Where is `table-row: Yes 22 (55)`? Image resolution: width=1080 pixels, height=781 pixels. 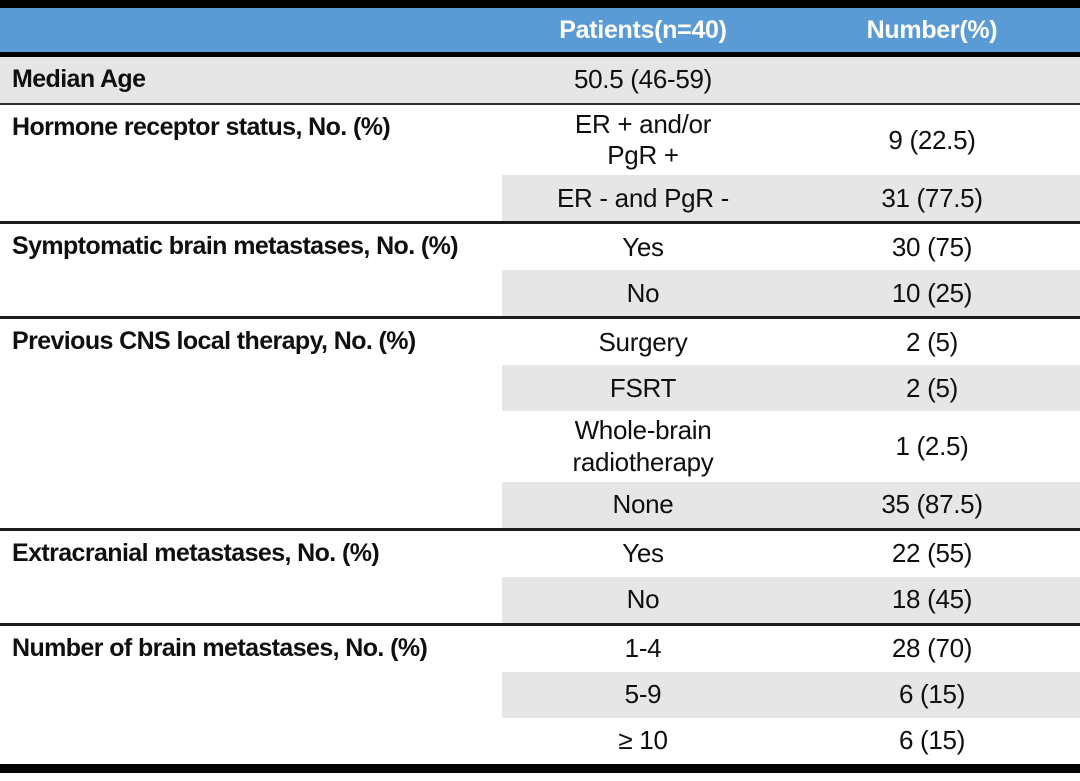
table-row: Yes 22 (55) is located at coordinates (791, 554).